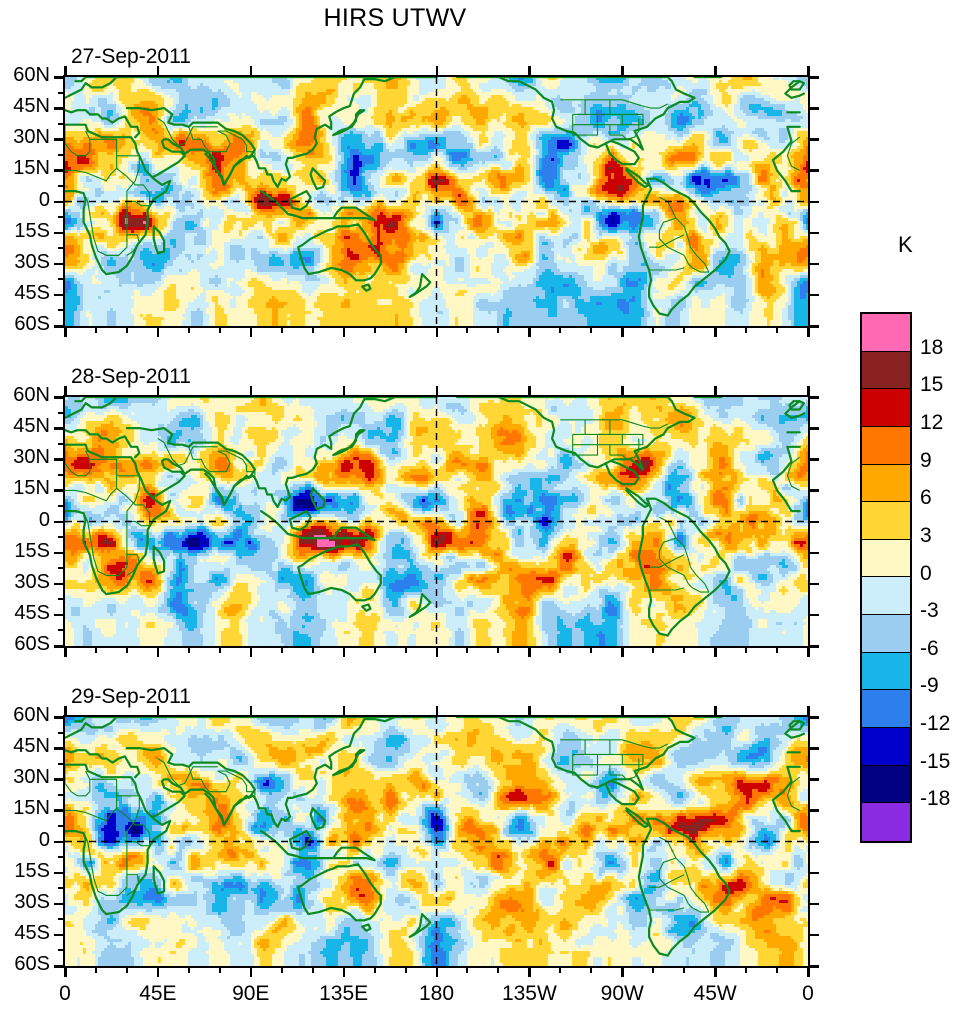  I want to click on panel-date-label-1: 27-Sep-2011, so click(131, 56).